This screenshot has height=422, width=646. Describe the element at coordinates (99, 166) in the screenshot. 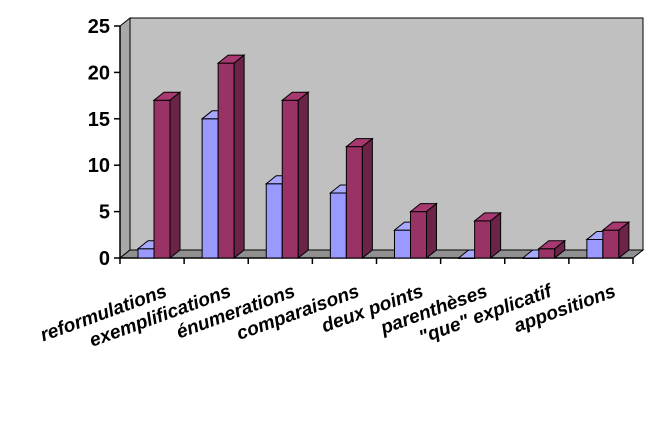

I see `y-tick-label: 10` at that location.